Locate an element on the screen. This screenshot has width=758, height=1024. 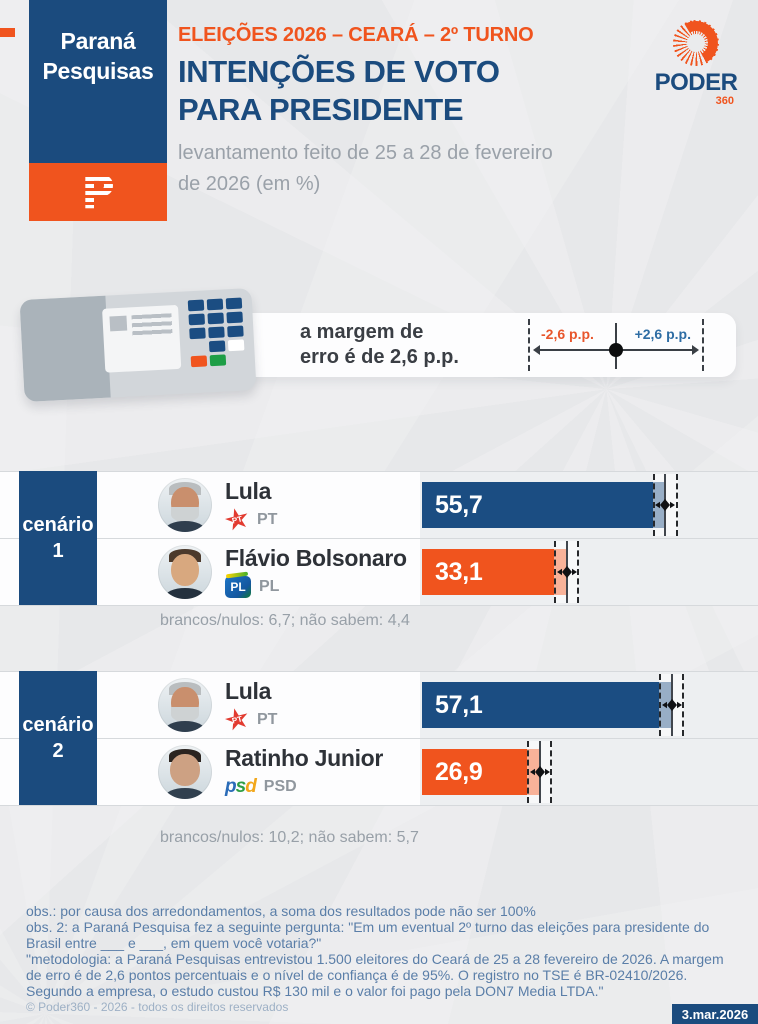
brand-logo-box: P is located at coordinates (98, 192).